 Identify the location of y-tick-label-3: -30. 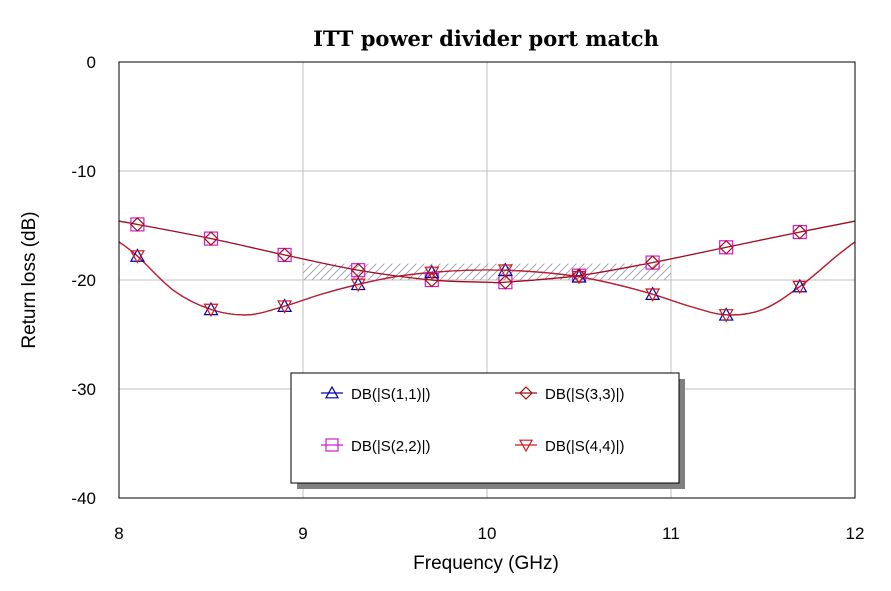
(83, 389).